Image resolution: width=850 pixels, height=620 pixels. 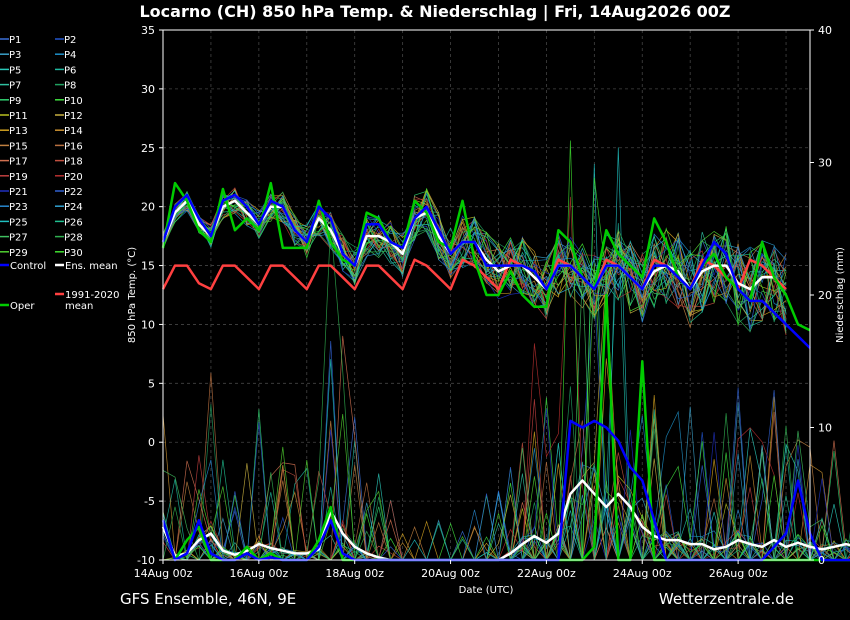 I want to click on legend-label-p13: P13, so click(x=18, y=131).